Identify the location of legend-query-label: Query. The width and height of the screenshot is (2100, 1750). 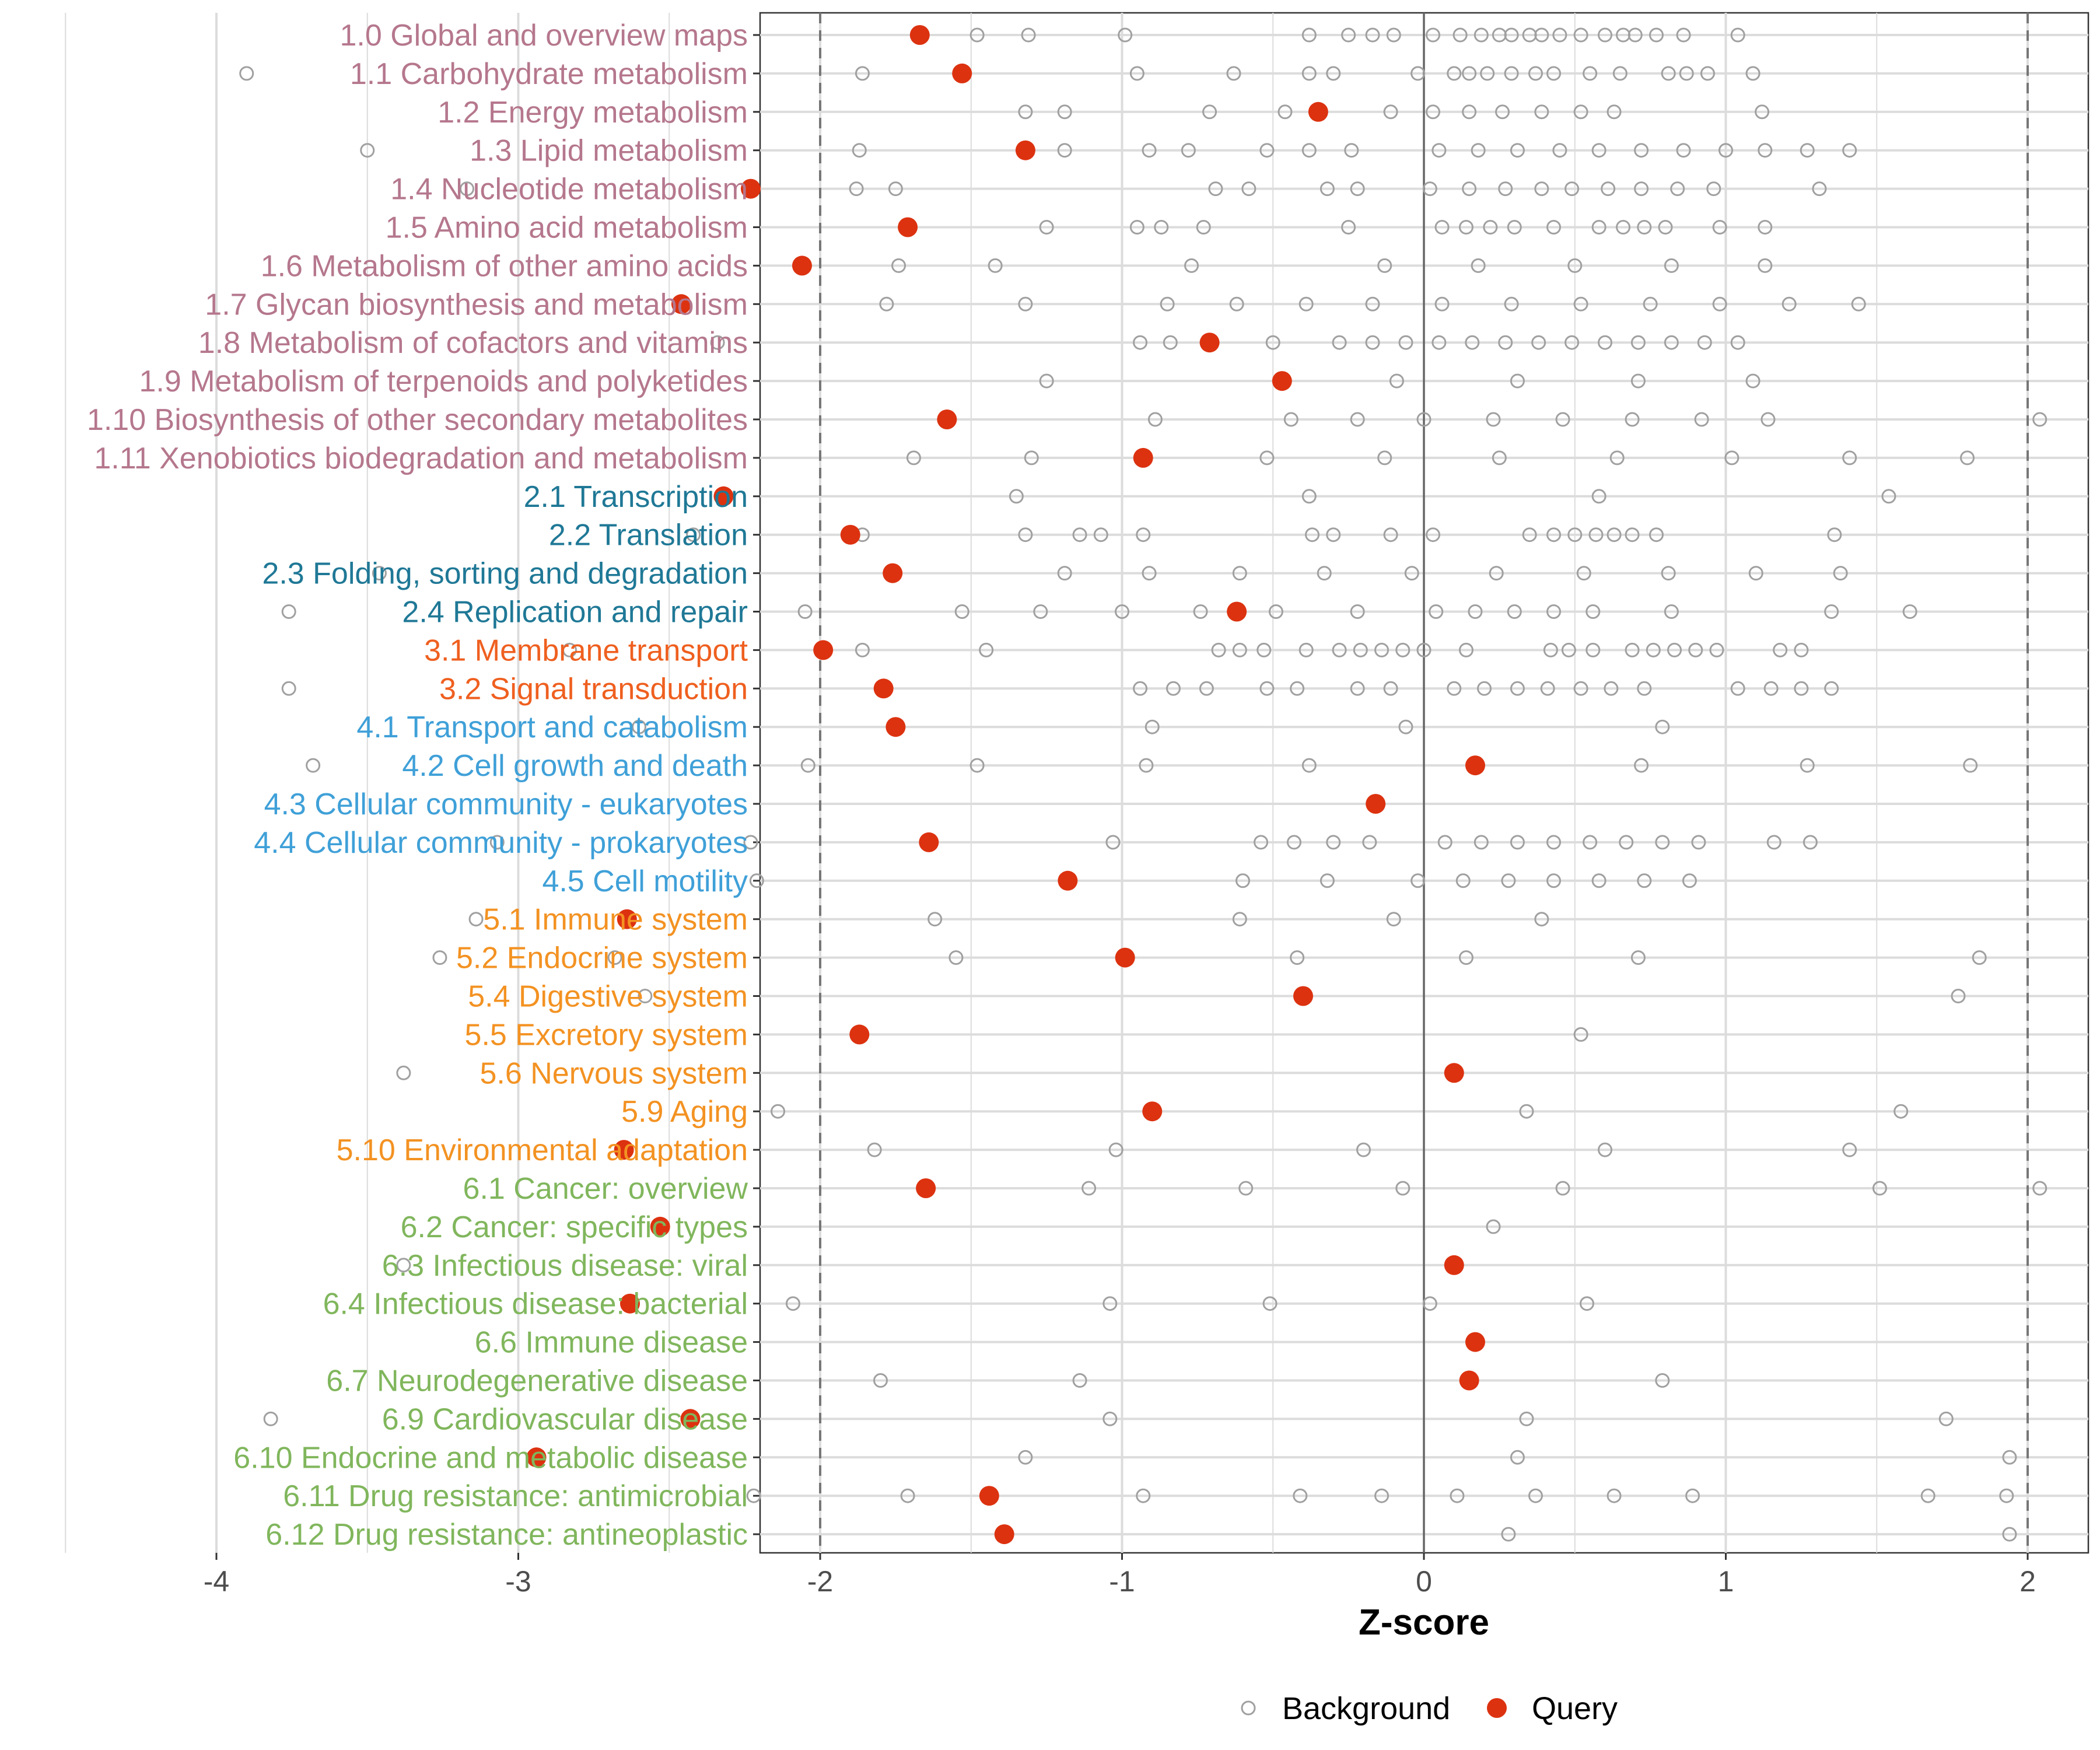
(1575, 1708).